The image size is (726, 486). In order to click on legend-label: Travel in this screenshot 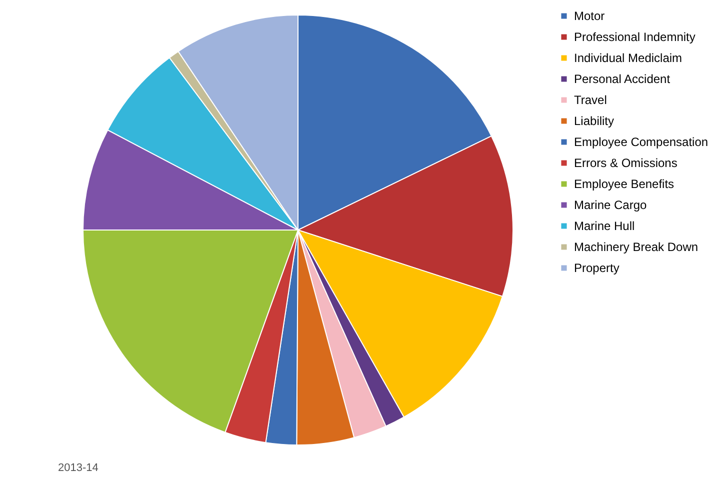, I will do `click(590, 100)`.